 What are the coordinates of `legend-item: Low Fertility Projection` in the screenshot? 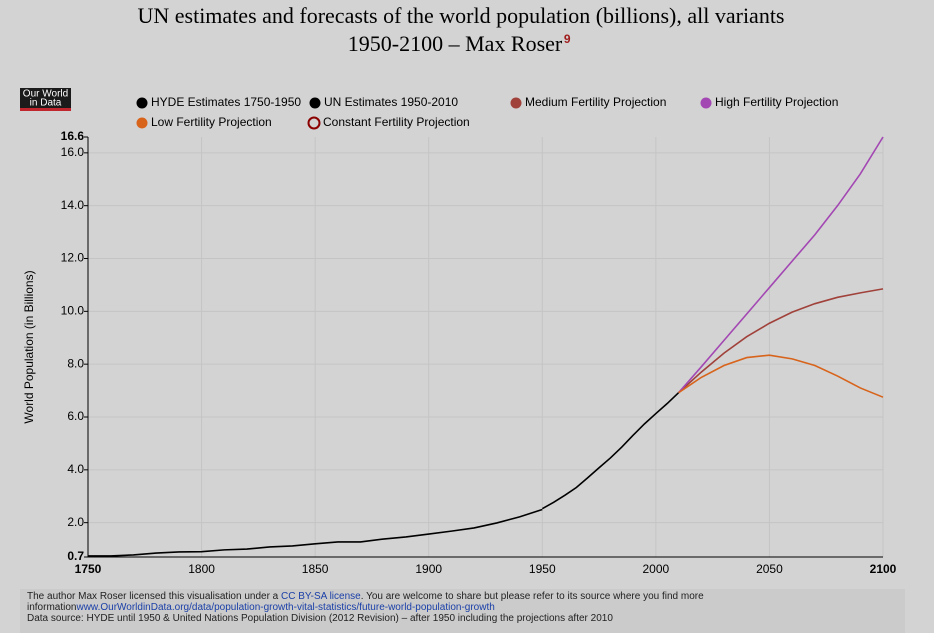 It's located at (204, 122).